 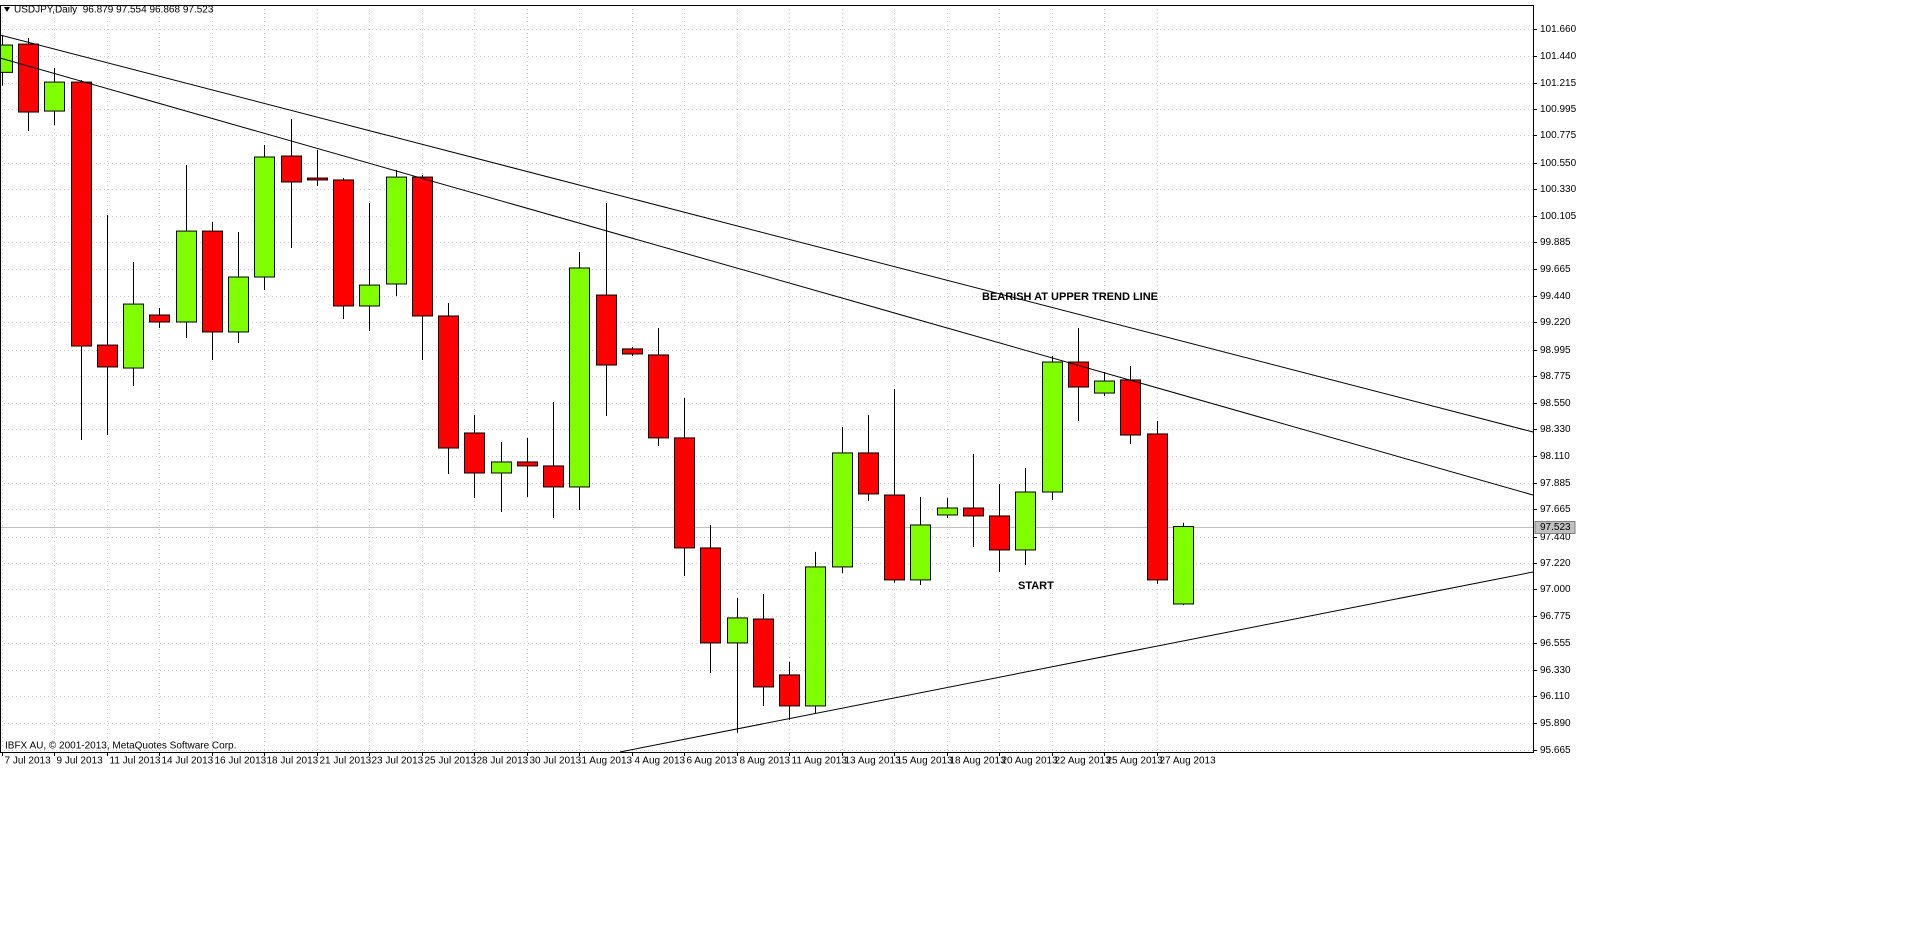 I want to click on x-tick-label: 23 Jul 2013, so click(x=398, y=761).